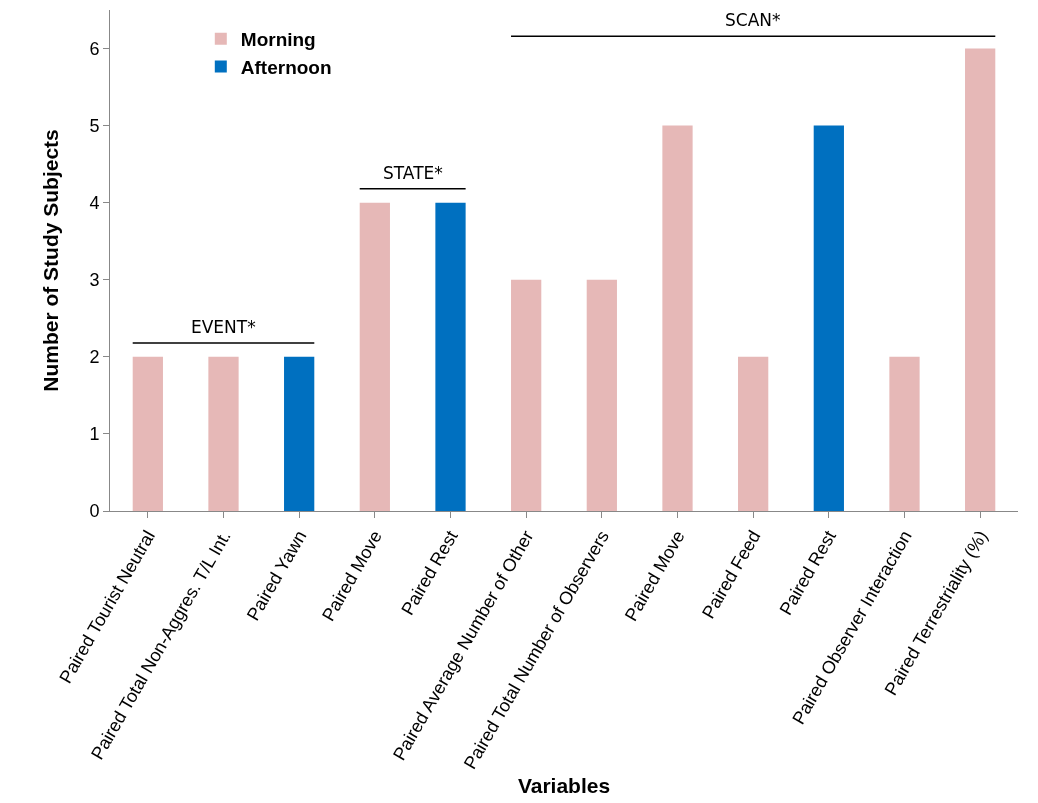 This screenshot has height=803, width=1038. Describe the element at coordinates (94, 48) in the screenshot. I see `y-tick-label: 6` at that location.